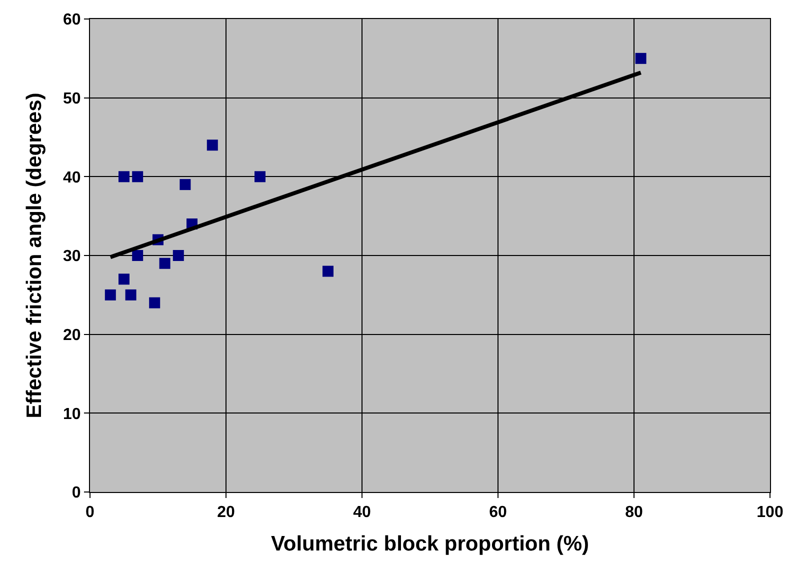 The width and height of the screenshot is (795, 582). Describe the element at coordinates (498, 513) in the screenshot. I see `x-tick-label: 60` at that location.